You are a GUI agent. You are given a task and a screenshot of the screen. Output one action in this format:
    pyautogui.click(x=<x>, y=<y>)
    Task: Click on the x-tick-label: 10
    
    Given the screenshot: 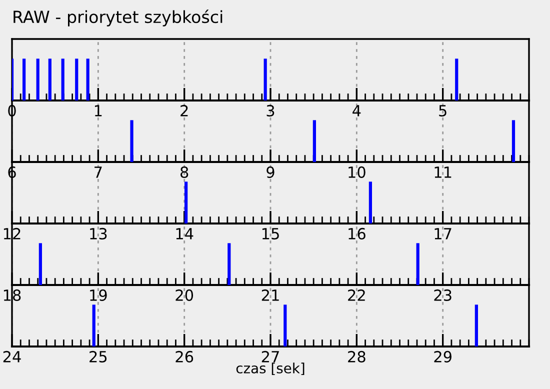 What is the action you would take?
    pyautogui.click(x=357, y=172)
    